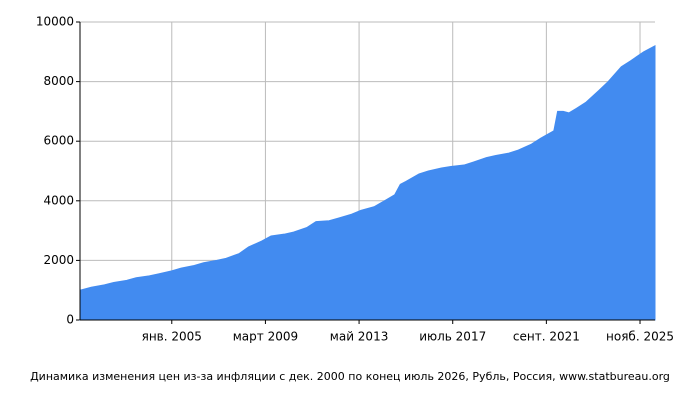 Image resolution: width=700 pixels, height=400 pixels. Describe the element at coordinates (58, 81) in the screenshot. I see `y-tick-label: 8000` at that location.